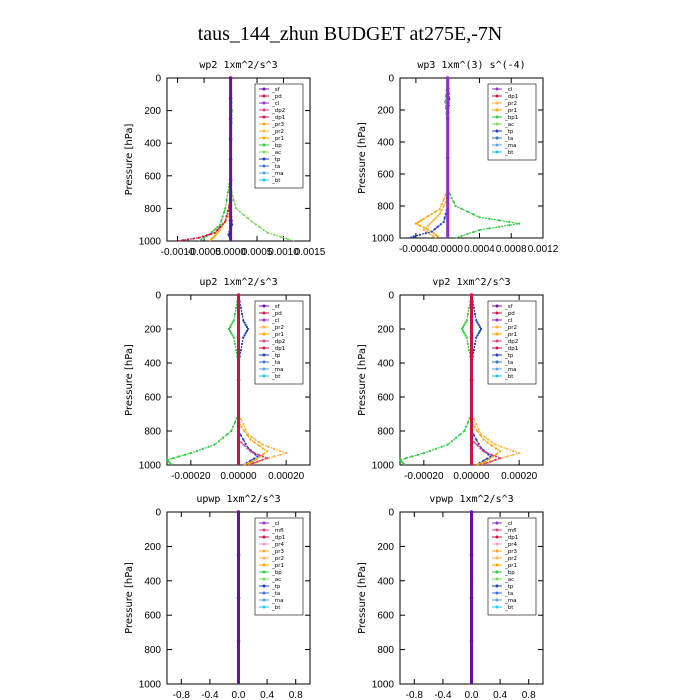  What do you see at coordinates (435, 158) in the screenshot?
I see `series-line-pr2` at bounding box center [435, 158].